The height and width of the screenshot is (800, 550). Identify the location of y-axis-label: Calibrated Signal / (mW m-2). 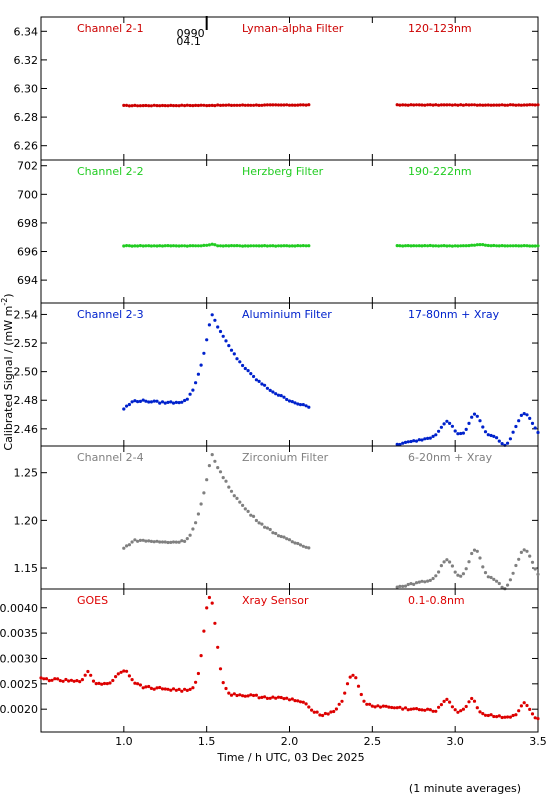
(7, 371).